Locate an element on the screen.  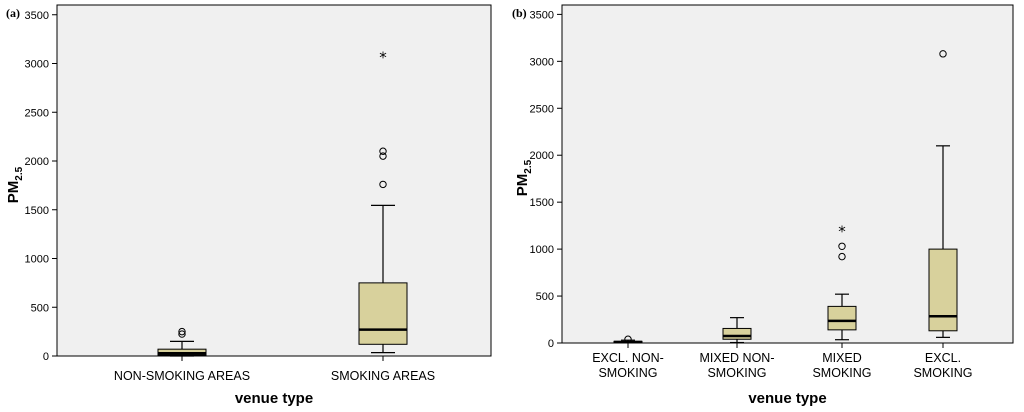
panel-label: (a) is located at coordinates (13, 13).